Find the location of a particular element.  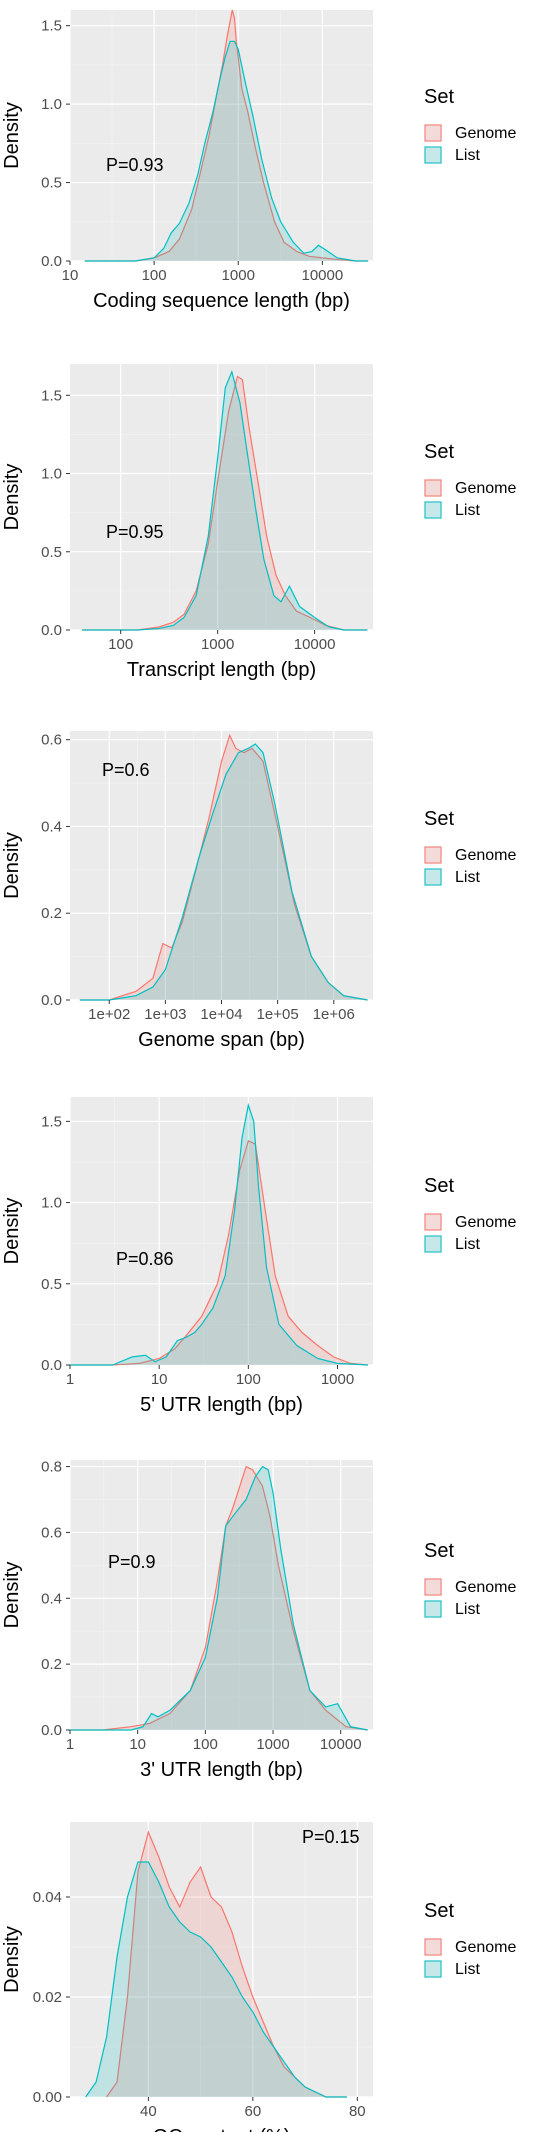

x-tick-label: 1e+04 is located at coordinates (221, 1014).